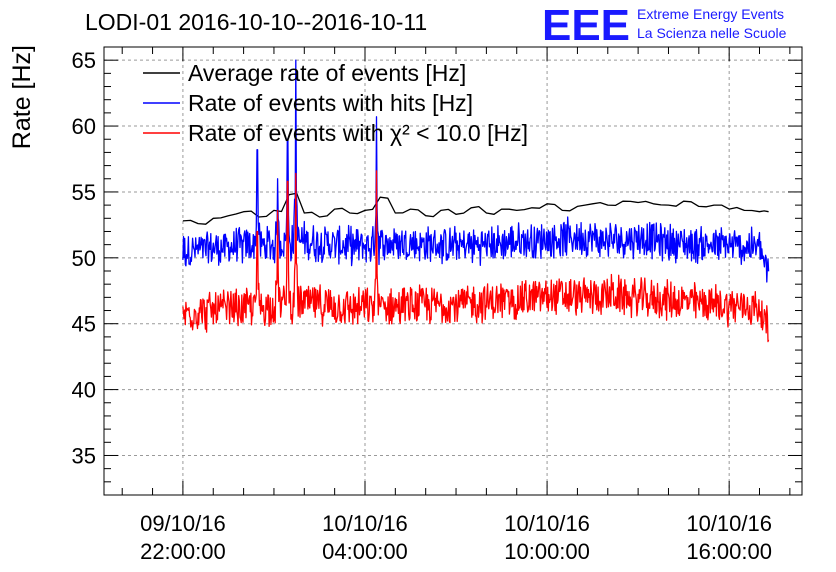 Image resolution: width=836 pixels, height=572 pixels. I want to click on y-tick-label: 35, so click(84, 455).